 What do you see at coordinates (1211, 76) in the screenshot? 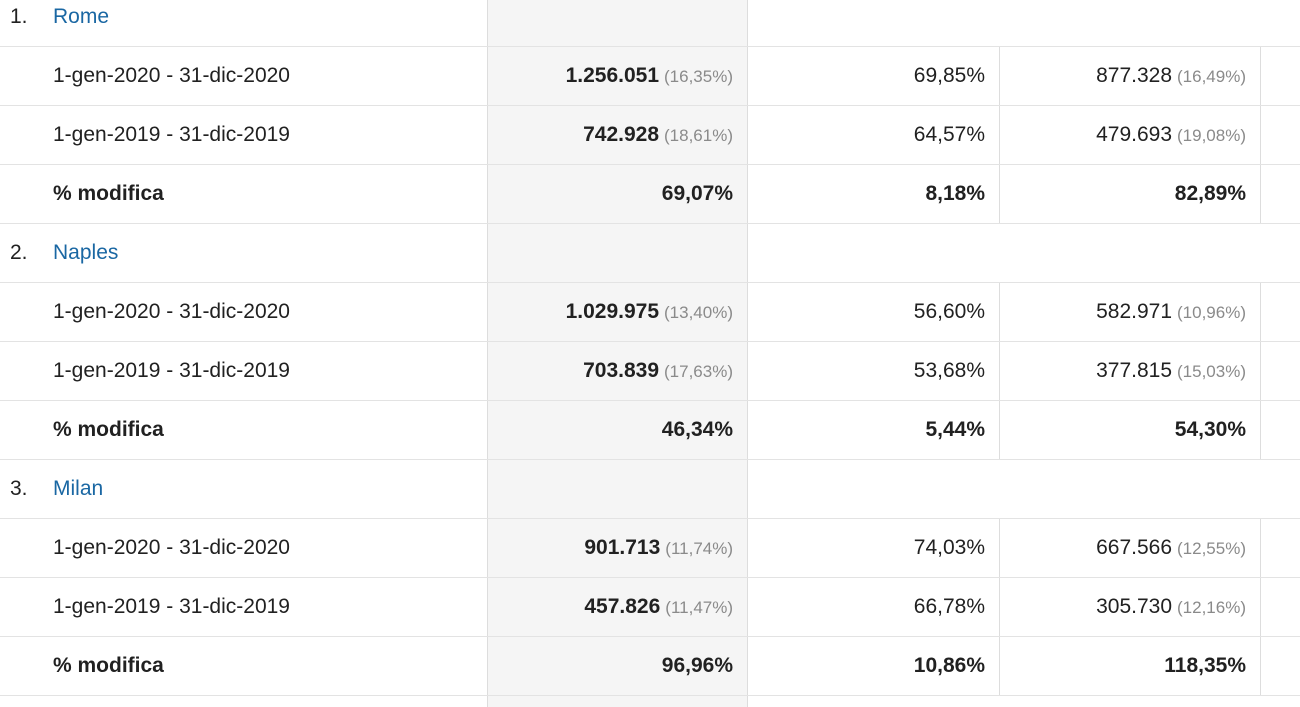
I see `metric-3-share: (16,49%)` at bounding box center [1211, 76].